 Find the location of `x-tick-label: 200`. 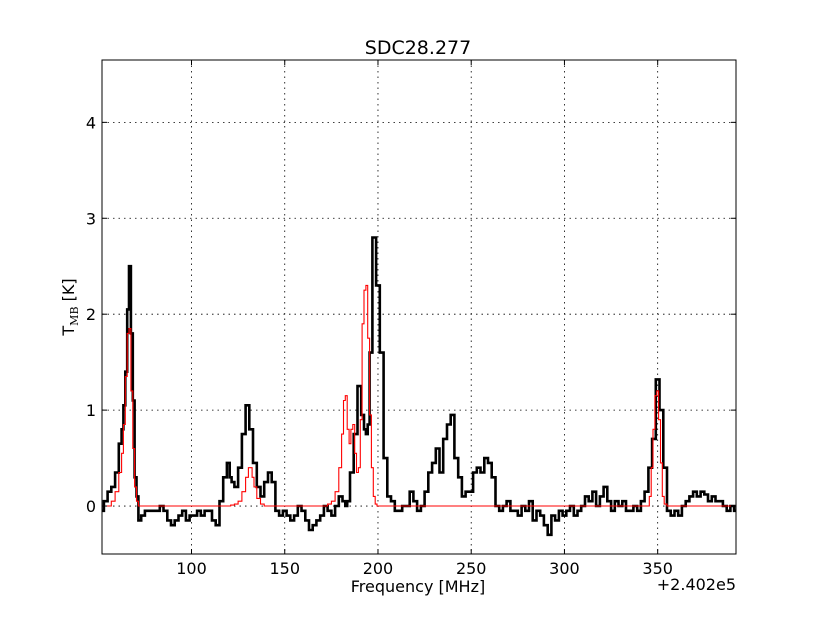

x-tick-label: 200 is located at coordinates (378, 568).